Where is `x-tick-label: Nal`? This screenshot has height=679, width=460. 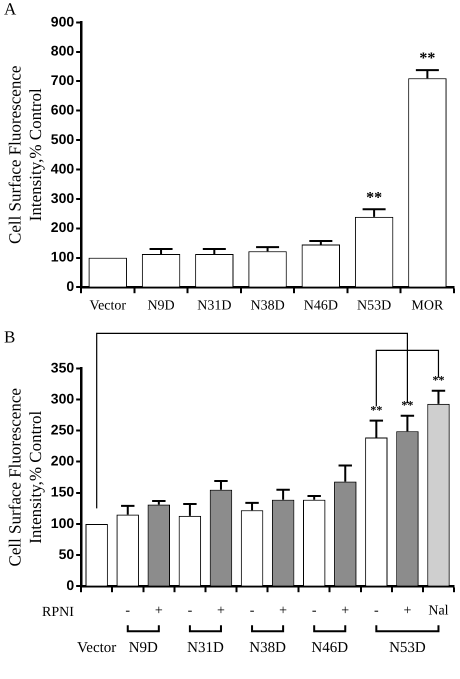
x-tick-label: Nal is located at coordinates (438, 610).